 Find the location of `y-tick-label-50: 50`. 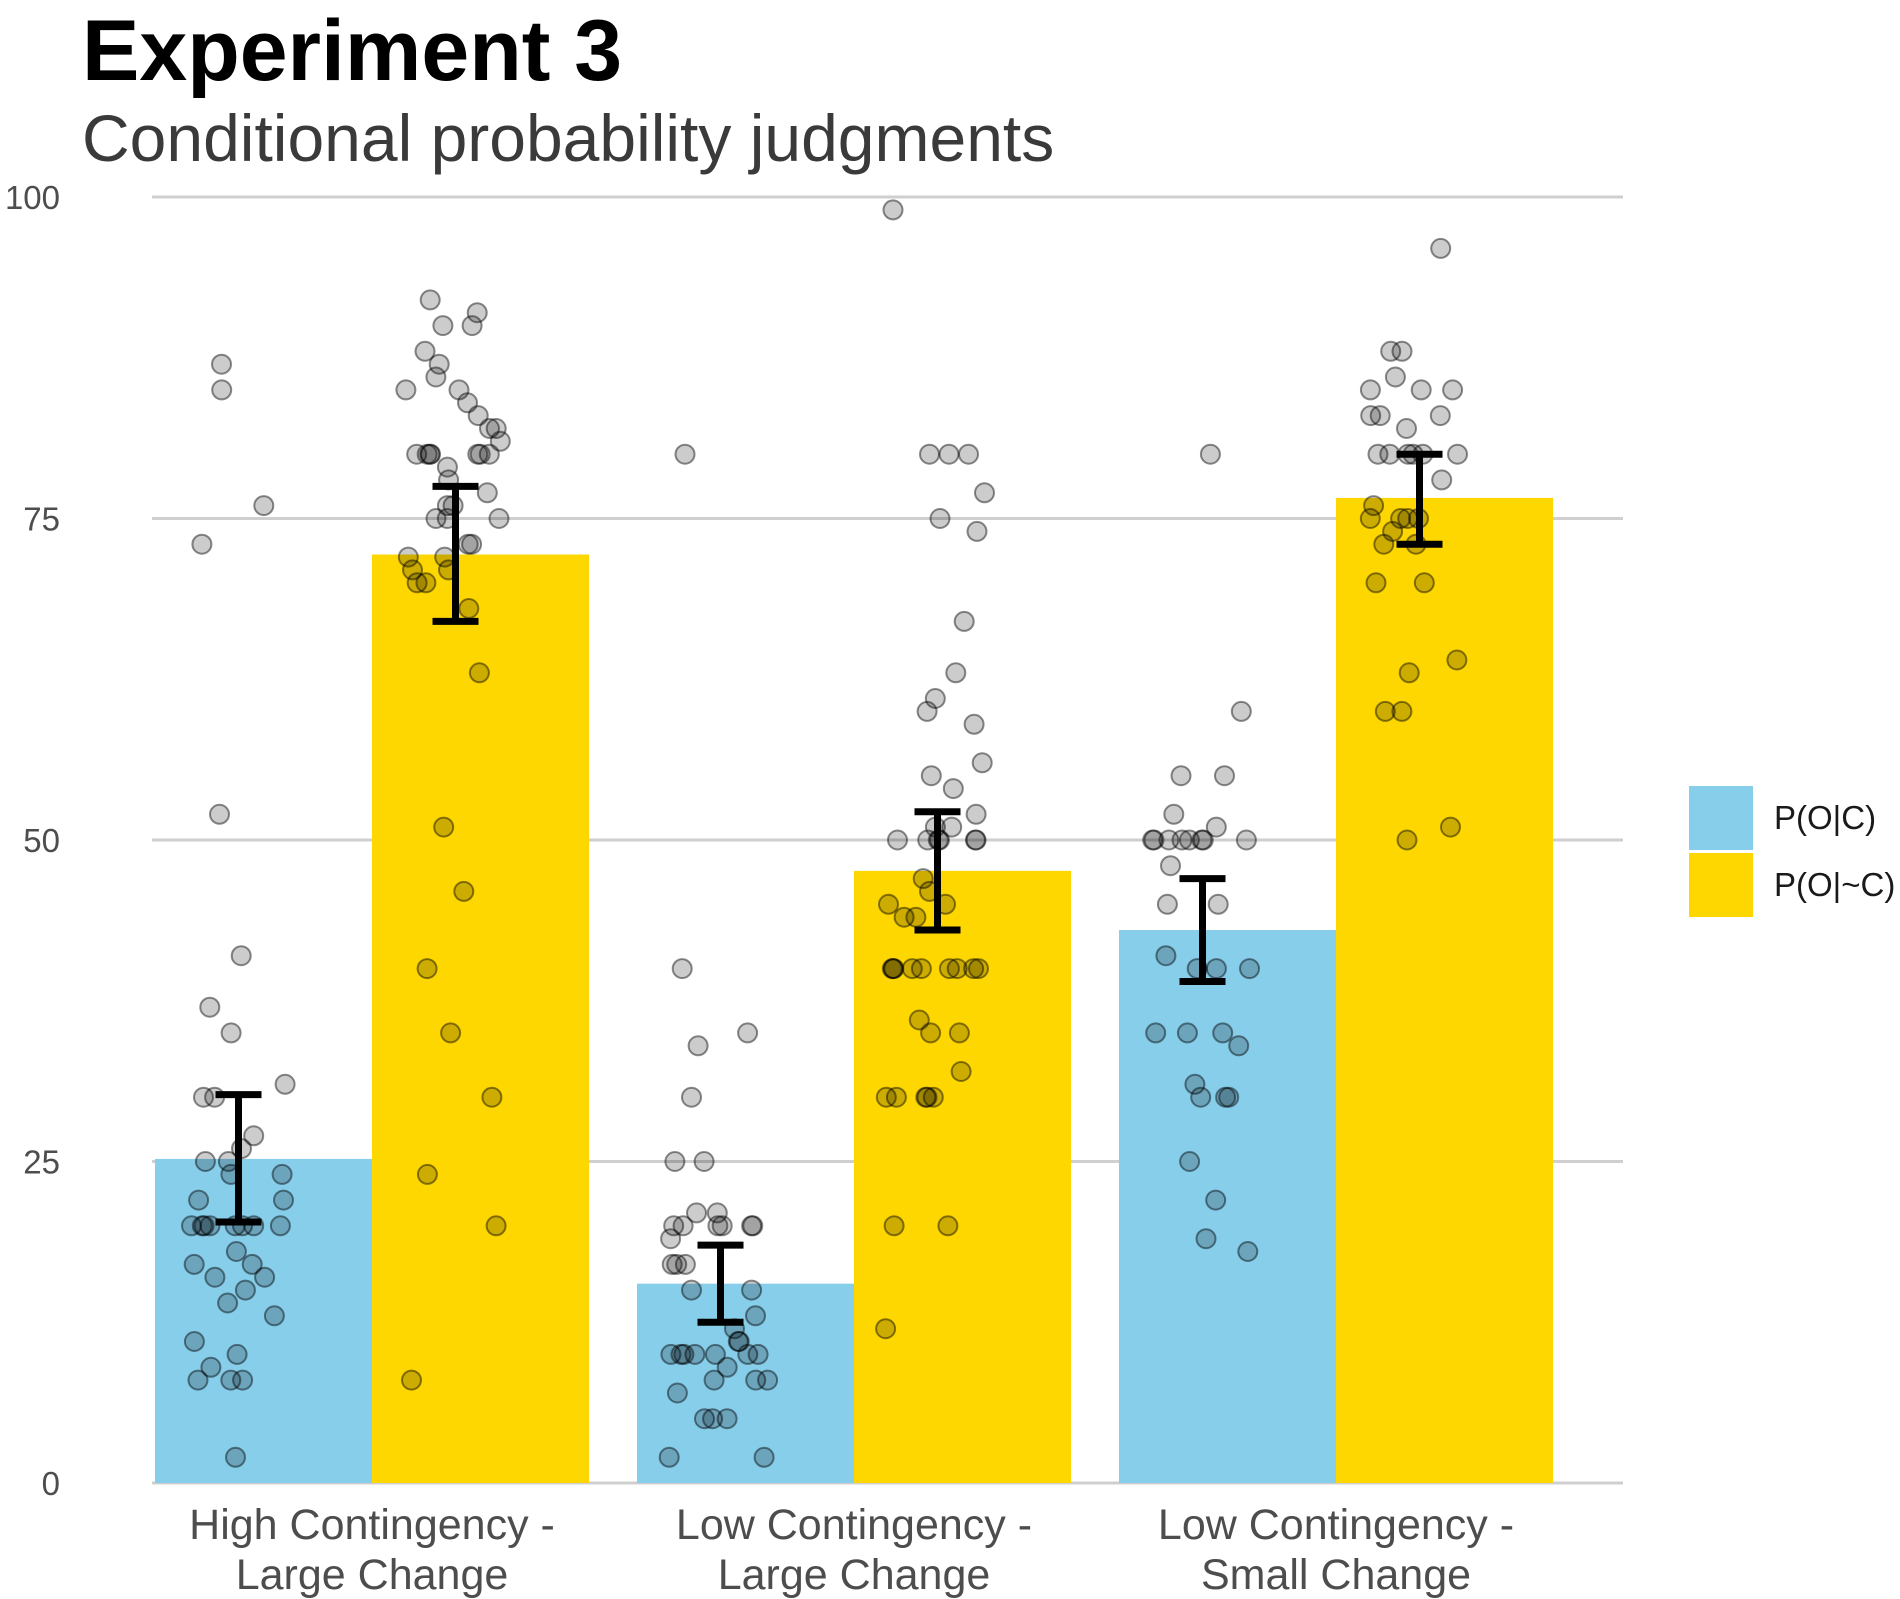

y-tick-label-50: 50 is located at coordinates (41, 840).